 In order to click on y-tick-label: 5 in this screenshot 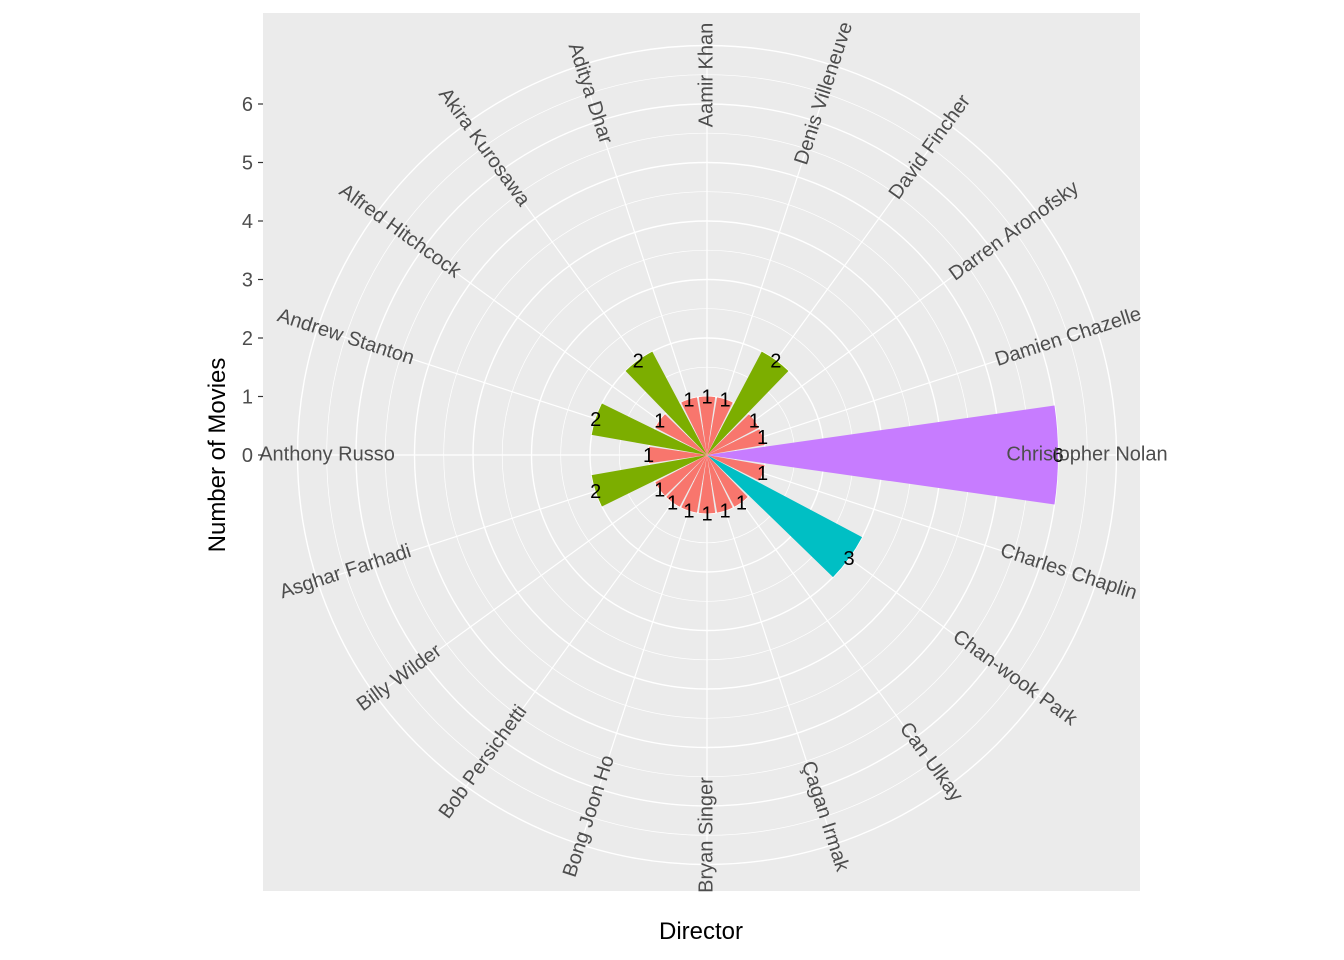, I will do `click(247, 164)`.